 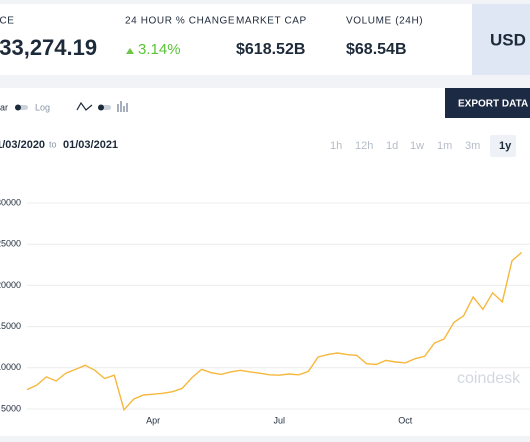 I want to click on market-cap-label: MARKET CAP, so click(x=271, y=21).